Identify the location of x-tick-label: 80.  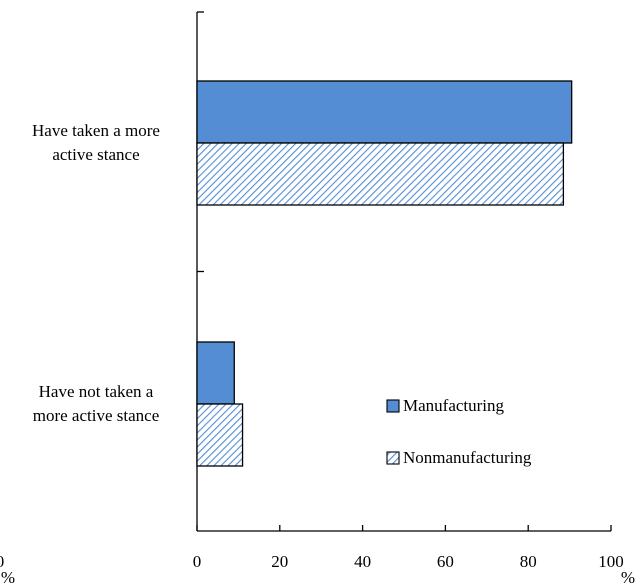
(528, 561).